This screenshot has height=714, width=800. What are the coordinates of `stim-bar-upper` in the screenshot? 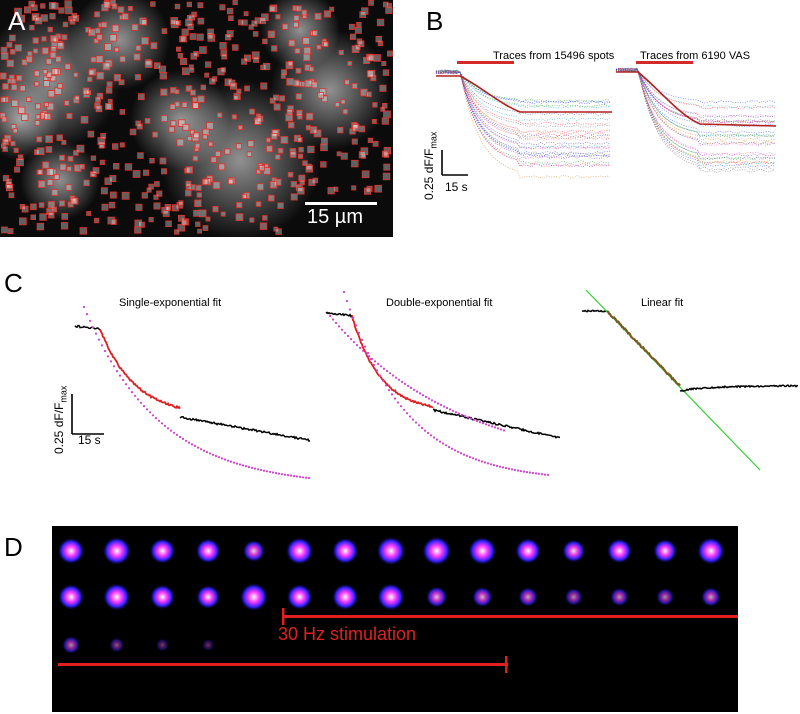 It's located at (510, 616).